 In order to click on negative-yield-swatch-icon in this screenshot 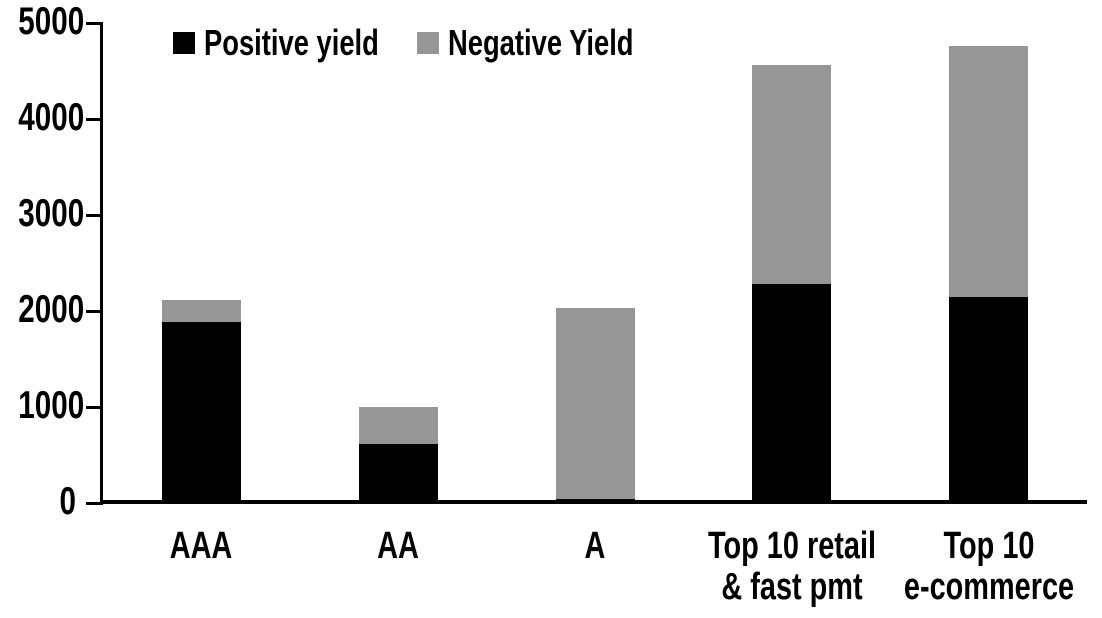, I will do `click(428, 43)`.